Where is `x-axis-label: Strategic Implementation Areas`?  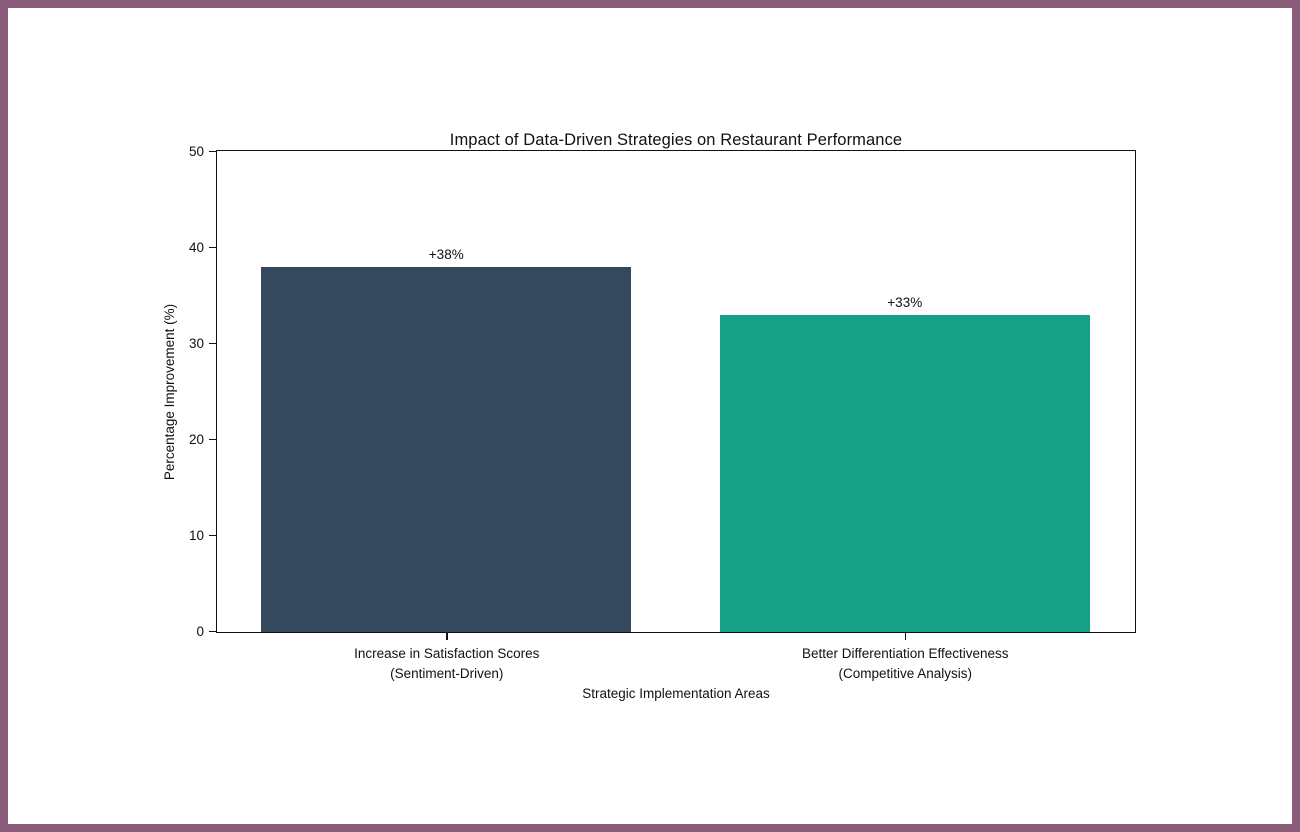 x-axis-label: Strategic Implementation Areas is located at coordinates (676, 693).